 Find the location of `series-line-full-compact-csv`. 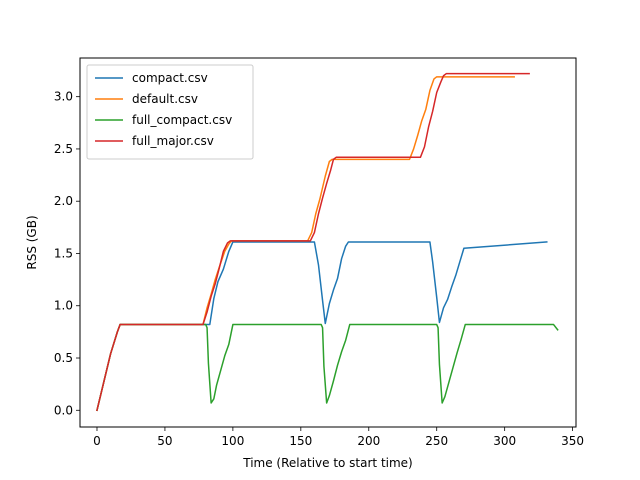

series-line-full-compact-csv is located at coordinates (327, 367).